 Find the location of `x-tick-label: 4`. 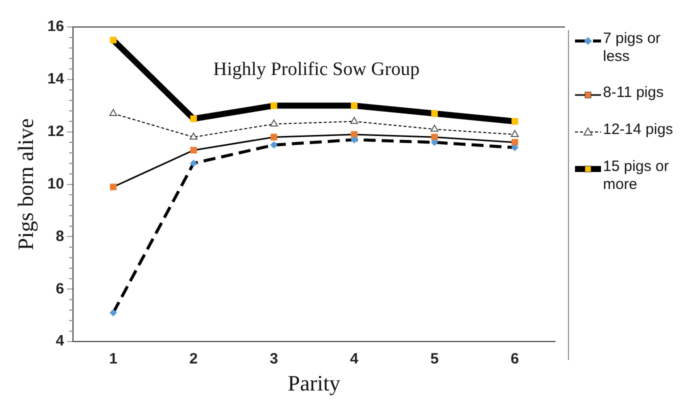

x-tick-label: 4 is located at coordinates (355, 359).